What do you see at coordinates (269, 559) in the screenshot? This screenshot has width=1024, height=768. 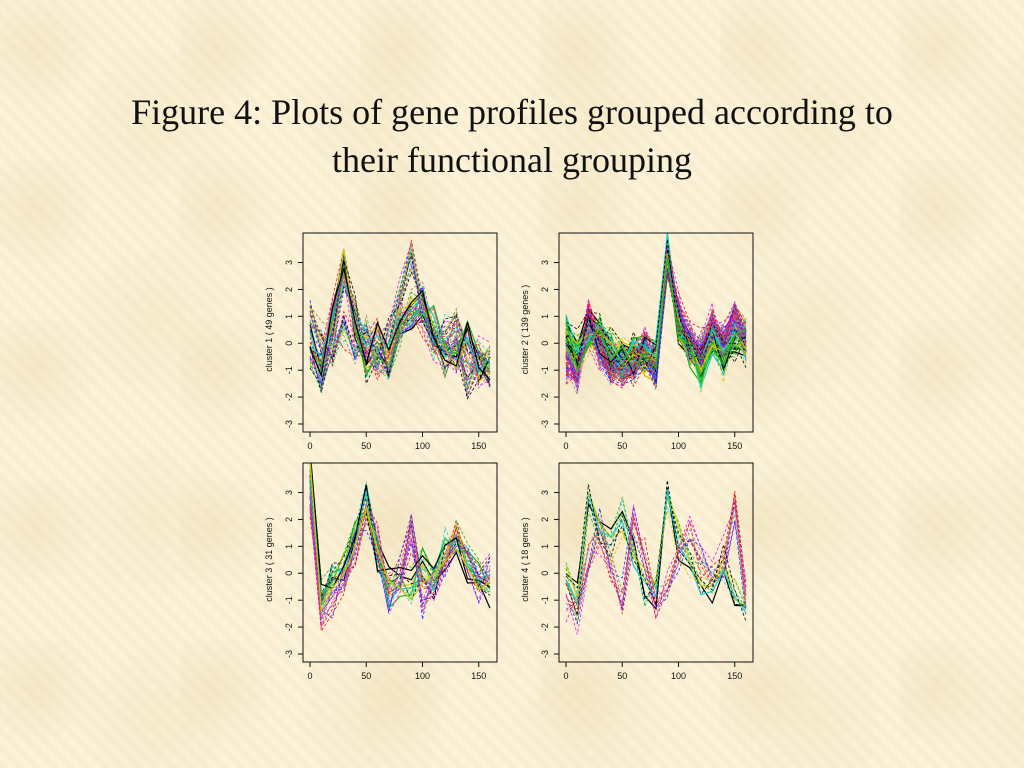 I see `y-axis-label: cluster 3 ( 31 genes )` at bounding box center [269, 559].